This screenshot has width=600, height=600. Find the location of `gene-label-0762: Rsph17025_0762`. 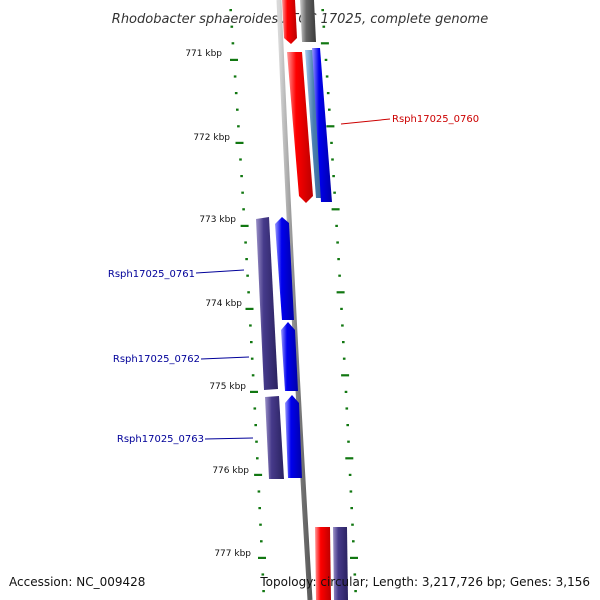

gene-label-0762: Rsph17025_0762 is located at coordinates (156, 359).